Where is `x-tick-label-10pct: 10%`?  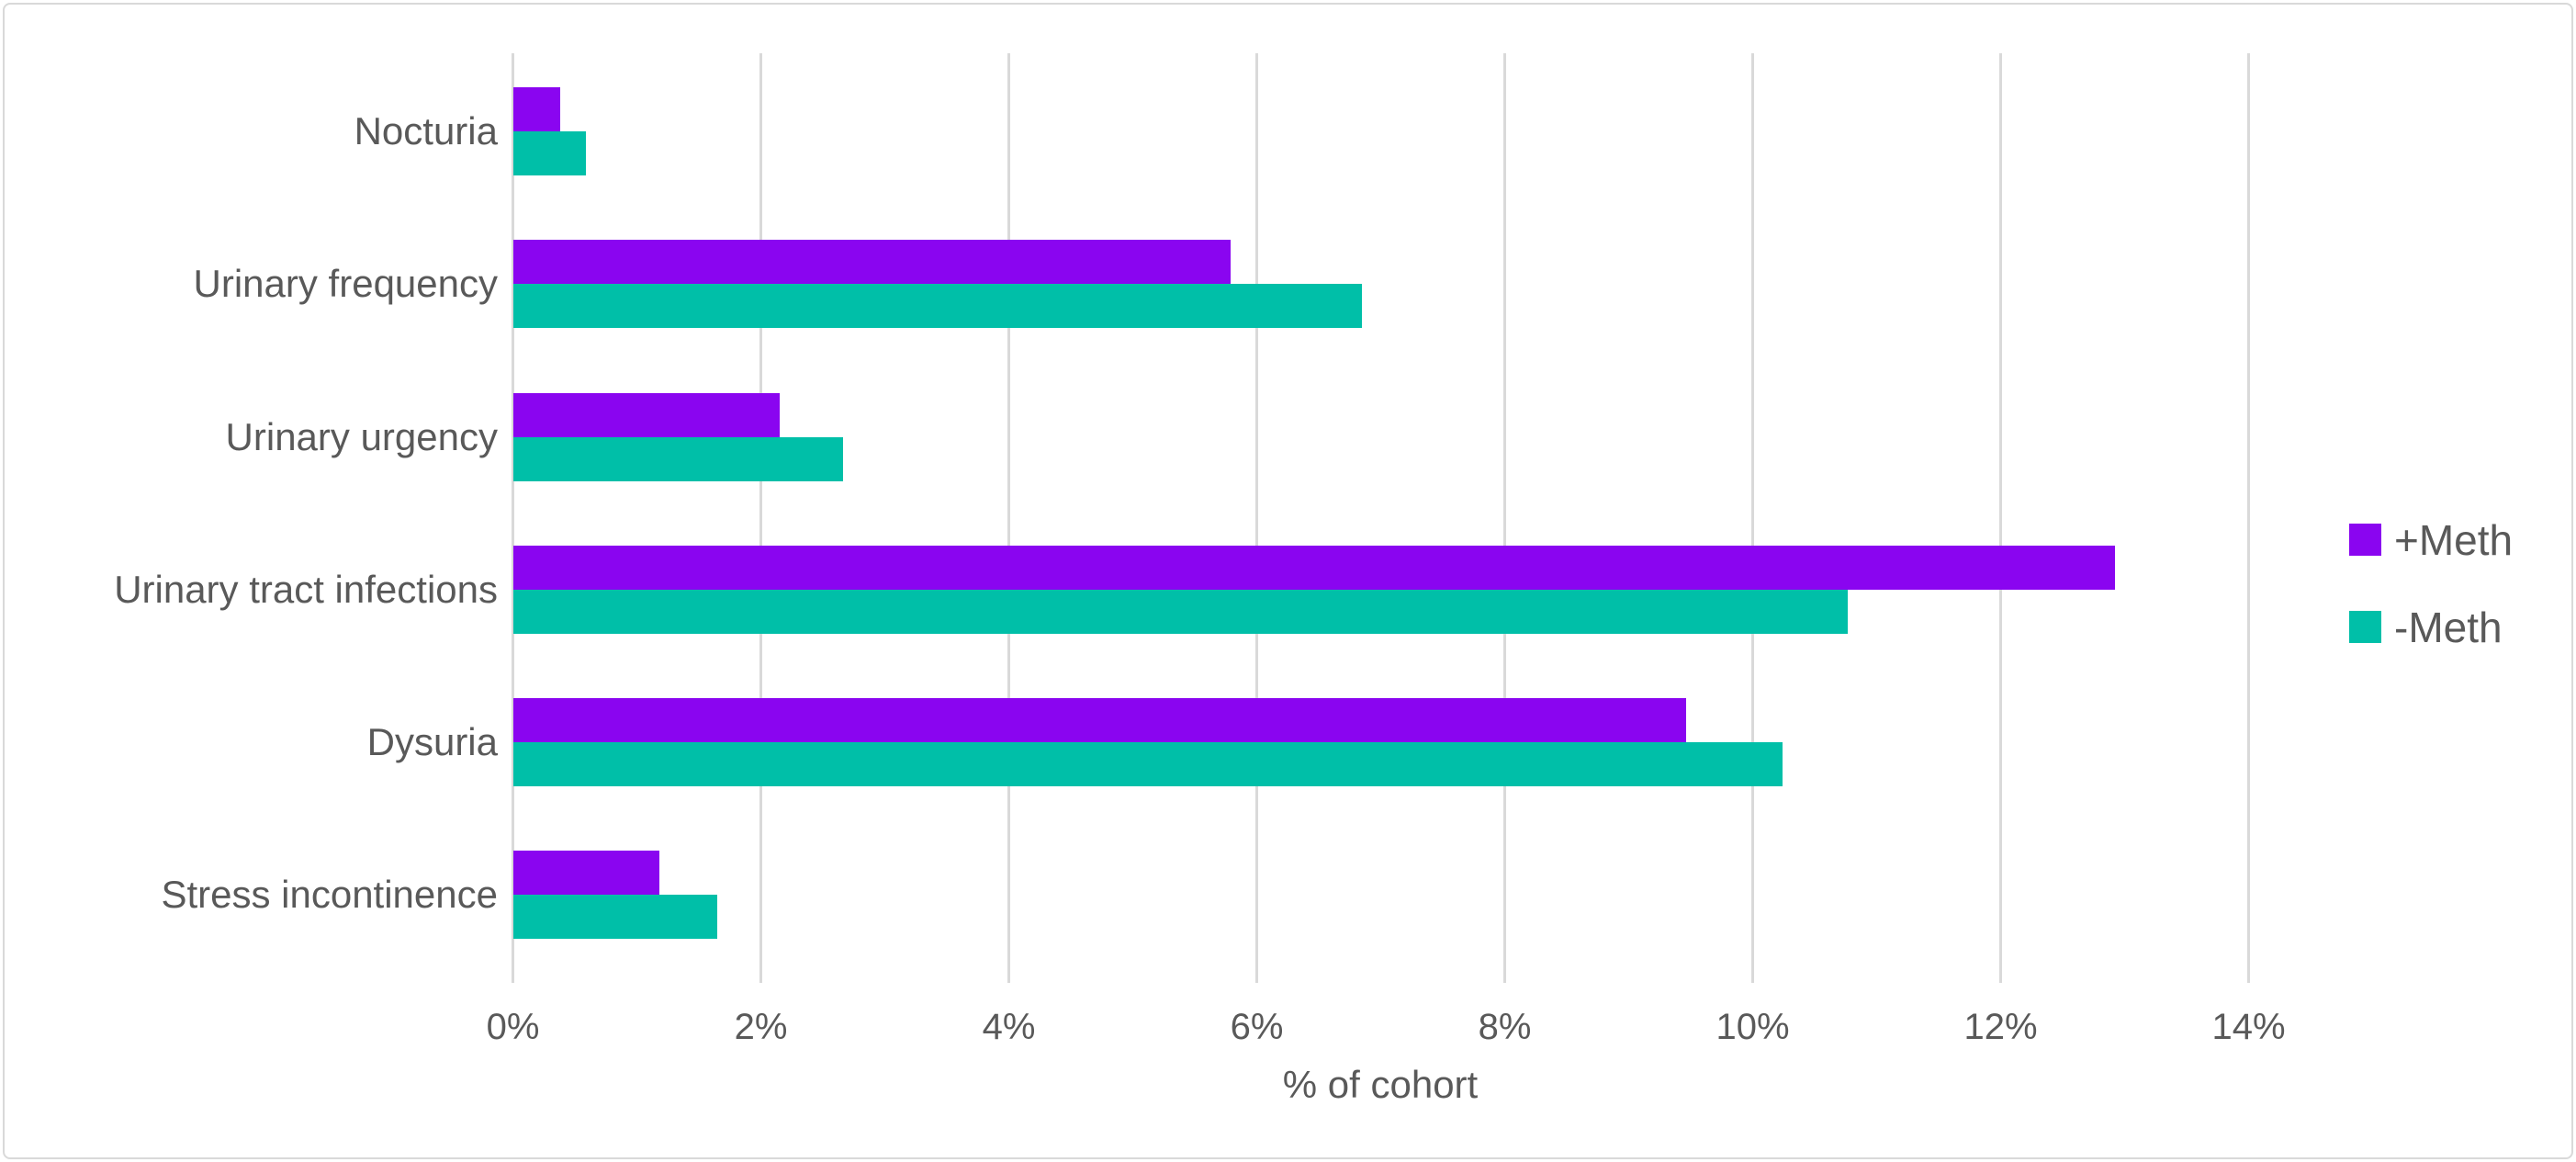 x-tick-label-10pct: 10% is located at coordinates (1752, 1027).